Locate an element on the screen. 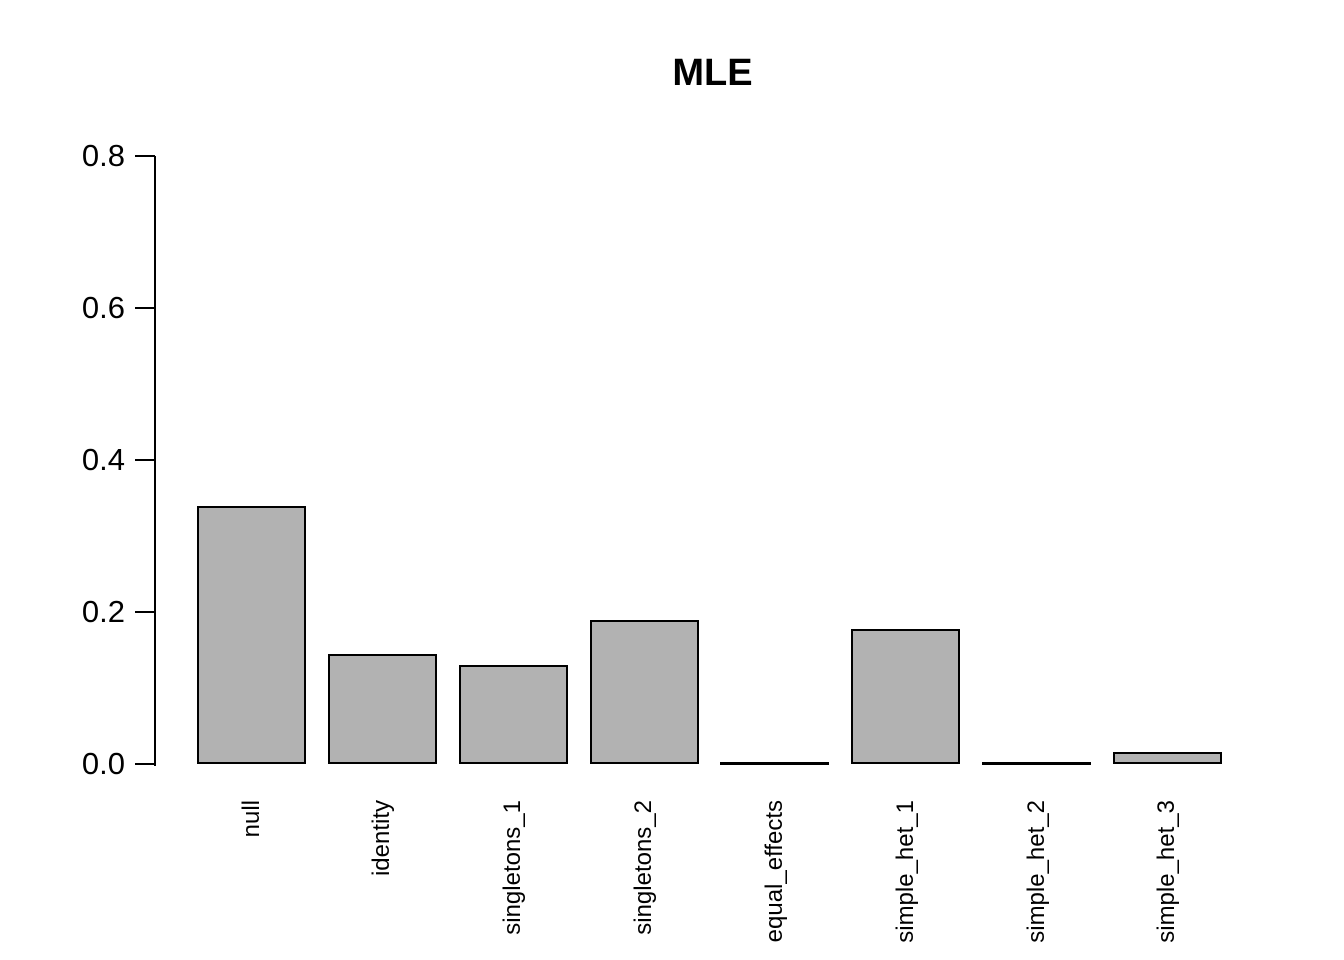 The width and height of the screenshot is (1344, 960). x-category-label: singletons_1 is located at coordinates (513, 880).